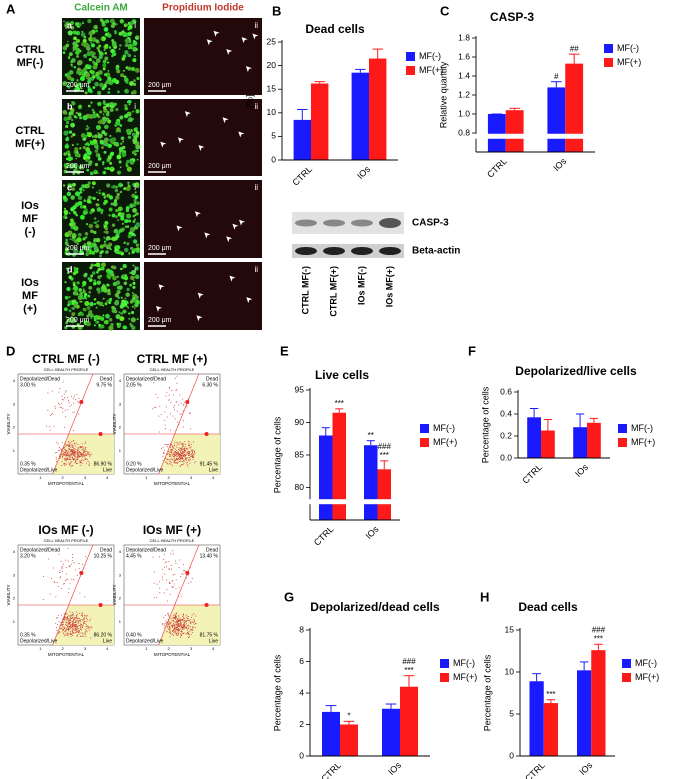 The width and height of the screenshot is (685, 779). What do you see at coordinates (464, 75) in the screenshot?
I see `y-tick-label: 1.4` at bounding box center [464, 75].